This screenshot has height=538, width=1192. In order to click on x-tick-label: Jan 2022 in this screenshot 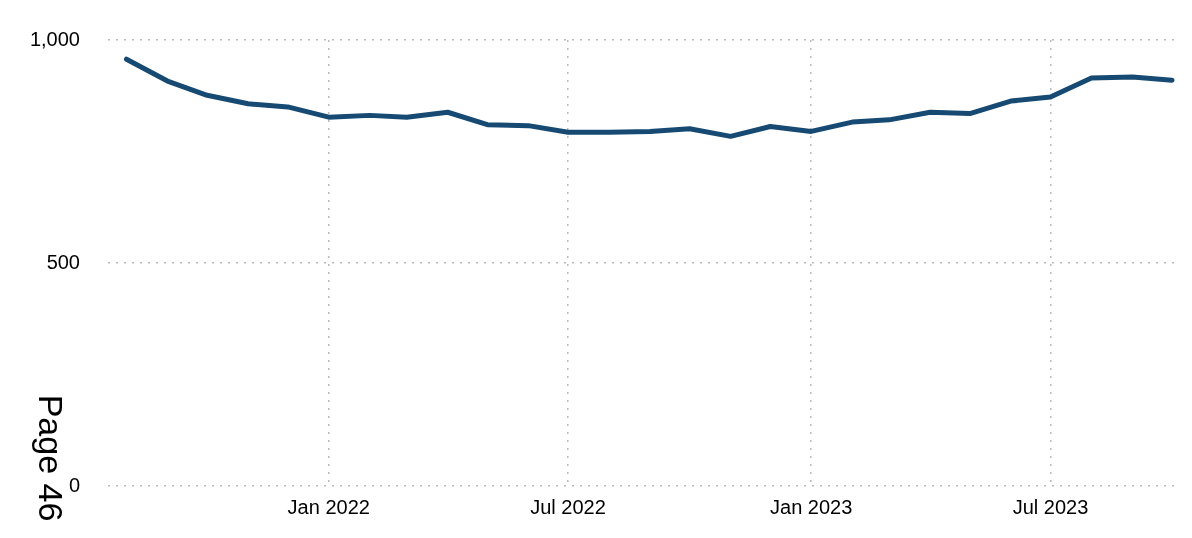, I will do `click(328, 506)`.